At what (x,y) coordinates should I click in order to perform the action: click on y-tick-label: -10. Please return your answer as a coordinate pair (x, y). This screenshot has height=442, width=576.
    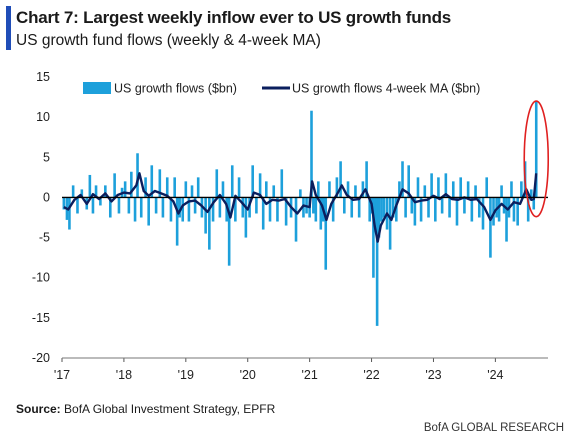
    Looking at the image, I should click on (41, 278).